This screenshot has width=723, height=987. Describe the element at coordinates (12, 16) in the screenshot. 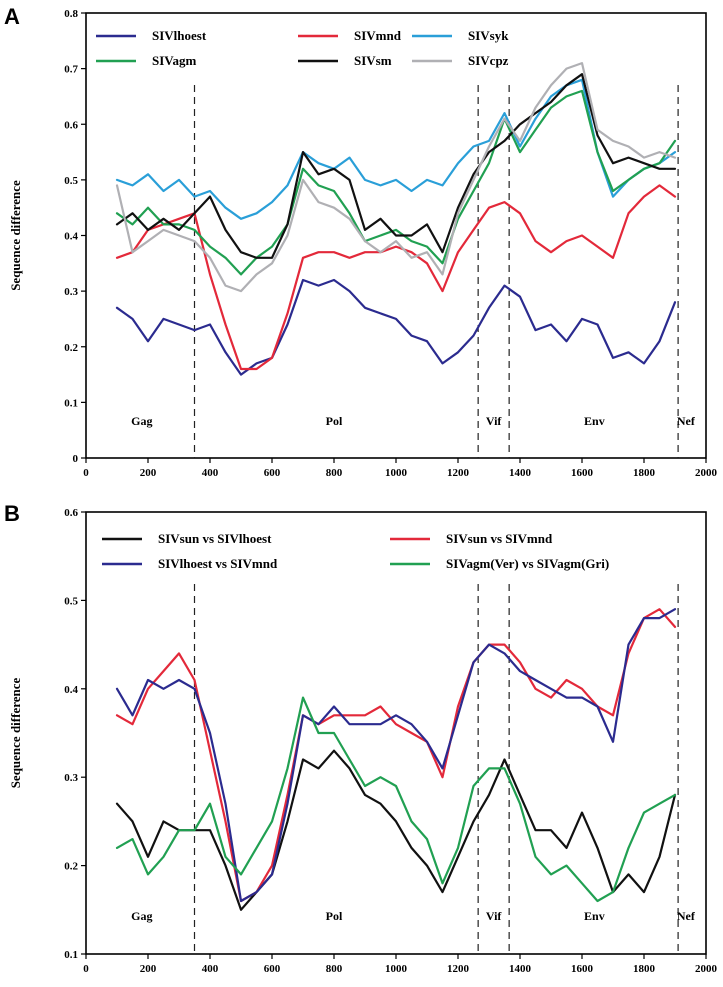

I see `panel-letter-a: A` at that location.